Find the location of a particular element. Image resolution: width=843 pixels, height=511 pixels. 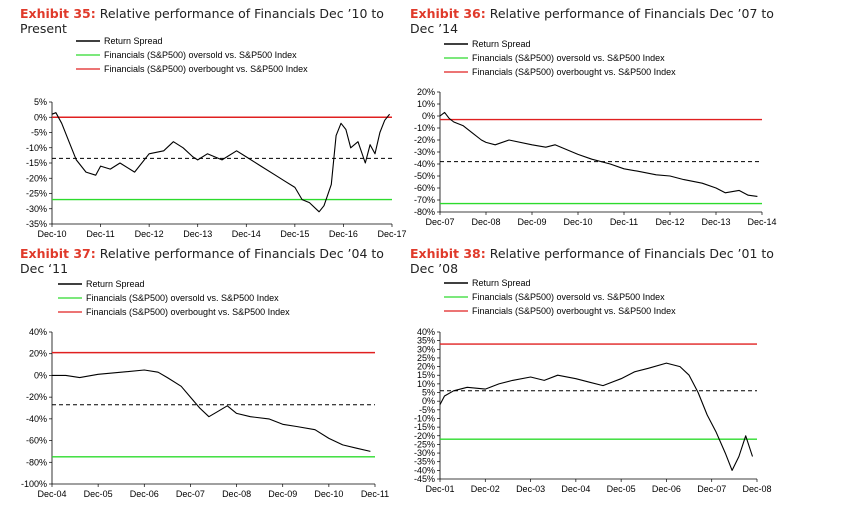

y-tick-label: -30% is located at coordinates (424, 453).